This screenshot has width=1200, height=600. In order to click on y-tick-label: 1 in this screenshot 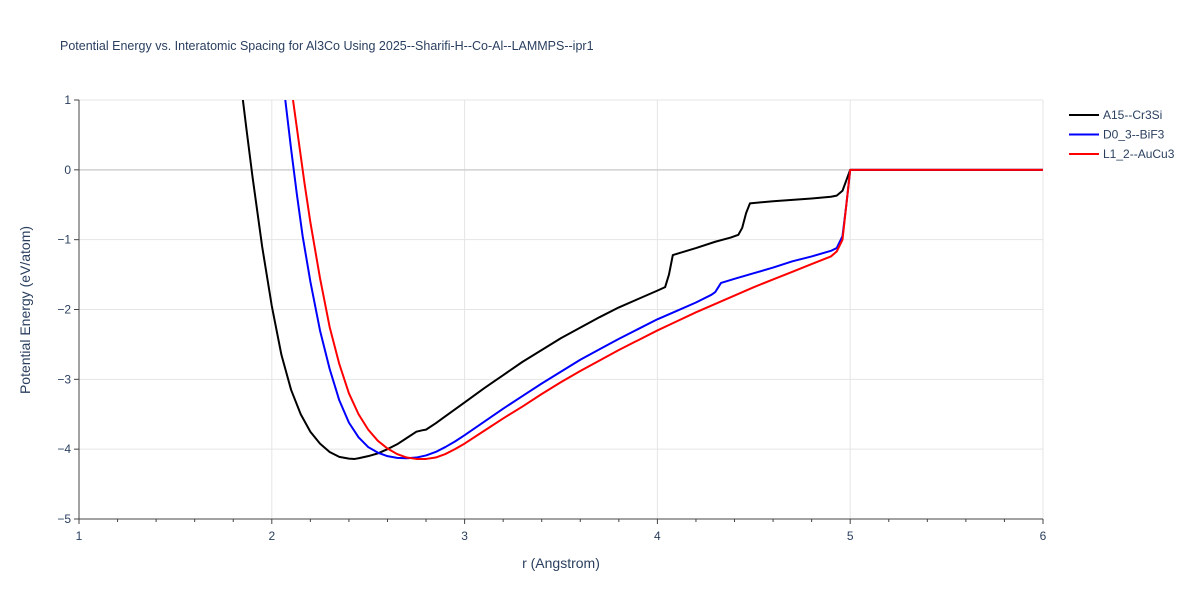, I will do `click(67, 100)`.